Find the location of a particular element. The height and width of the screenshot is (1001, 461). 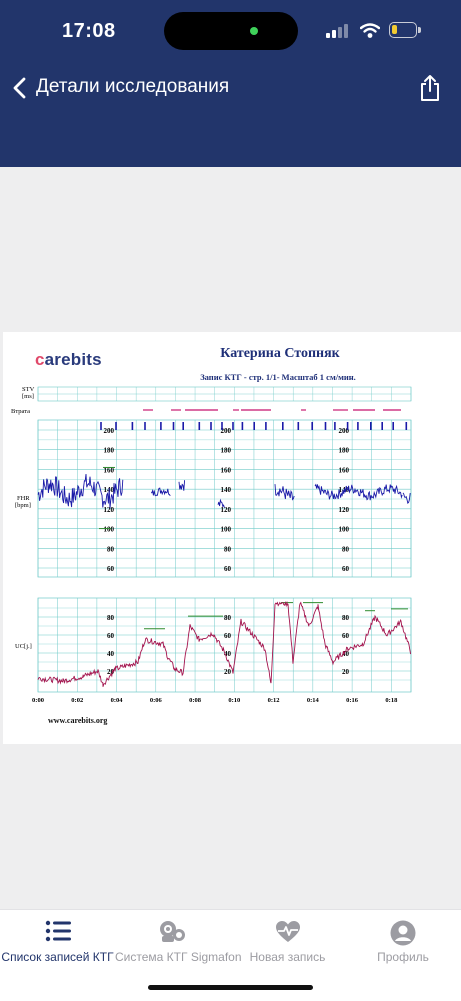

camera-indicator is located at coordinates (254, 31).